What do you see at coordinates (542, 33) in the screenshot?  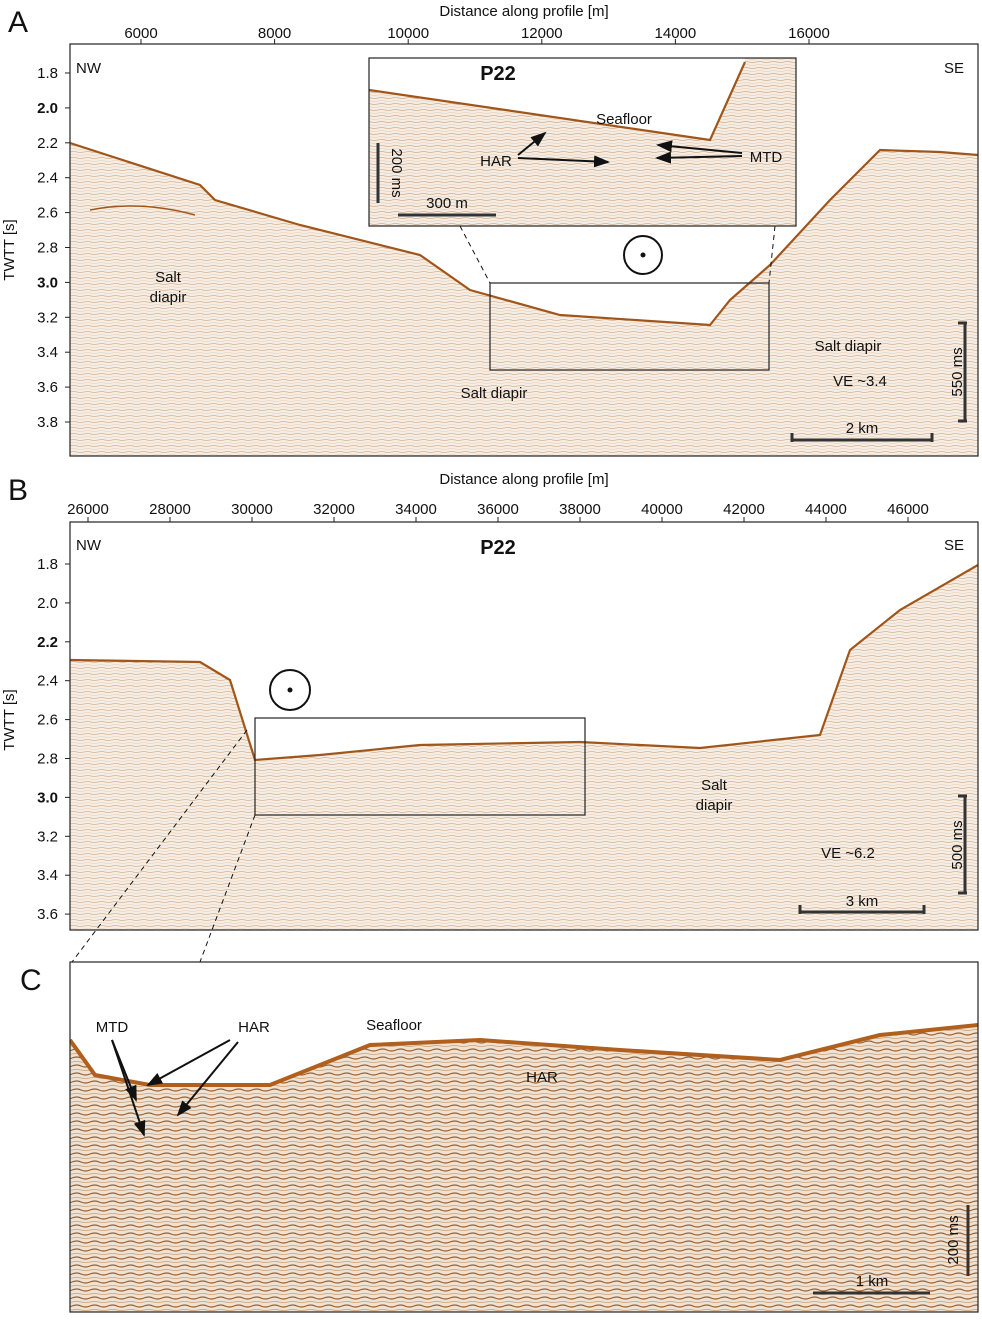 I see `x-tick-label: 12000` at bounding box center [542, 33].